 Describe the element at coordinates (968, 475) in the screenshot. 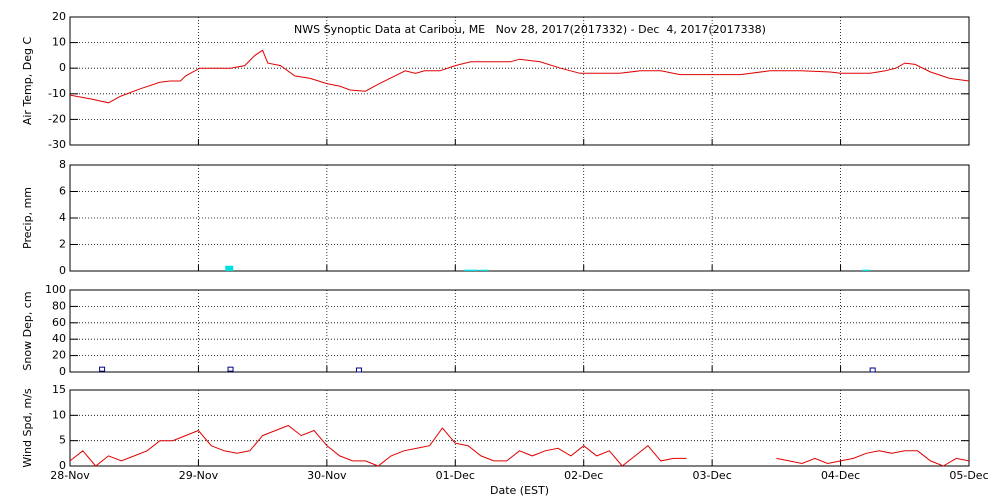

I see `x-tick-label: 05-Dec` at that location.